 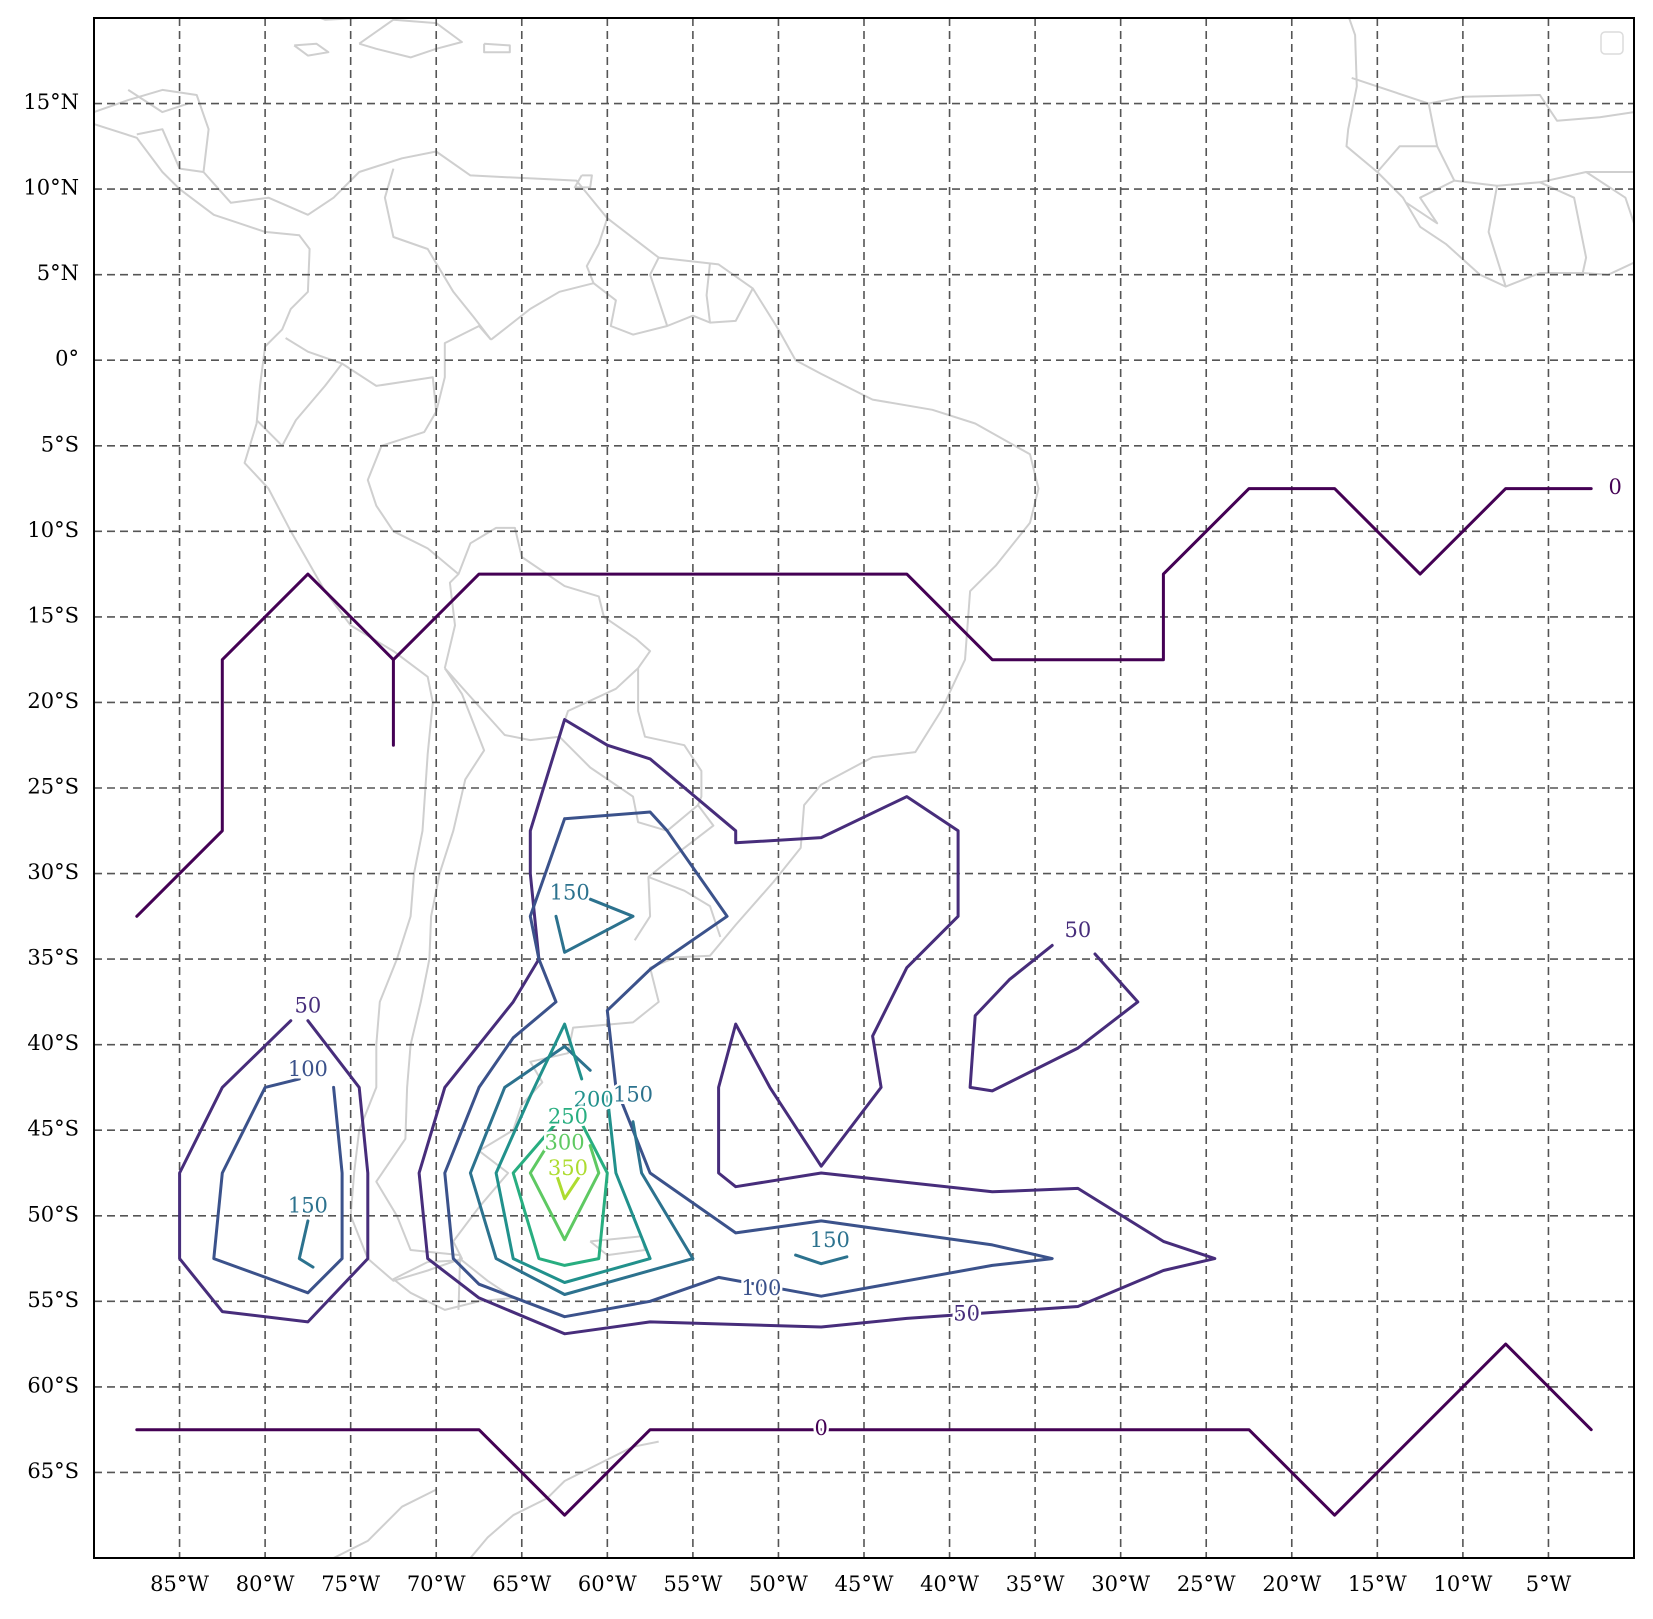 What do you see at coordinates (51, 188) in the screenshot?
I see `lat-tick-label-1: 10°N` at bounding box center [51, 188].